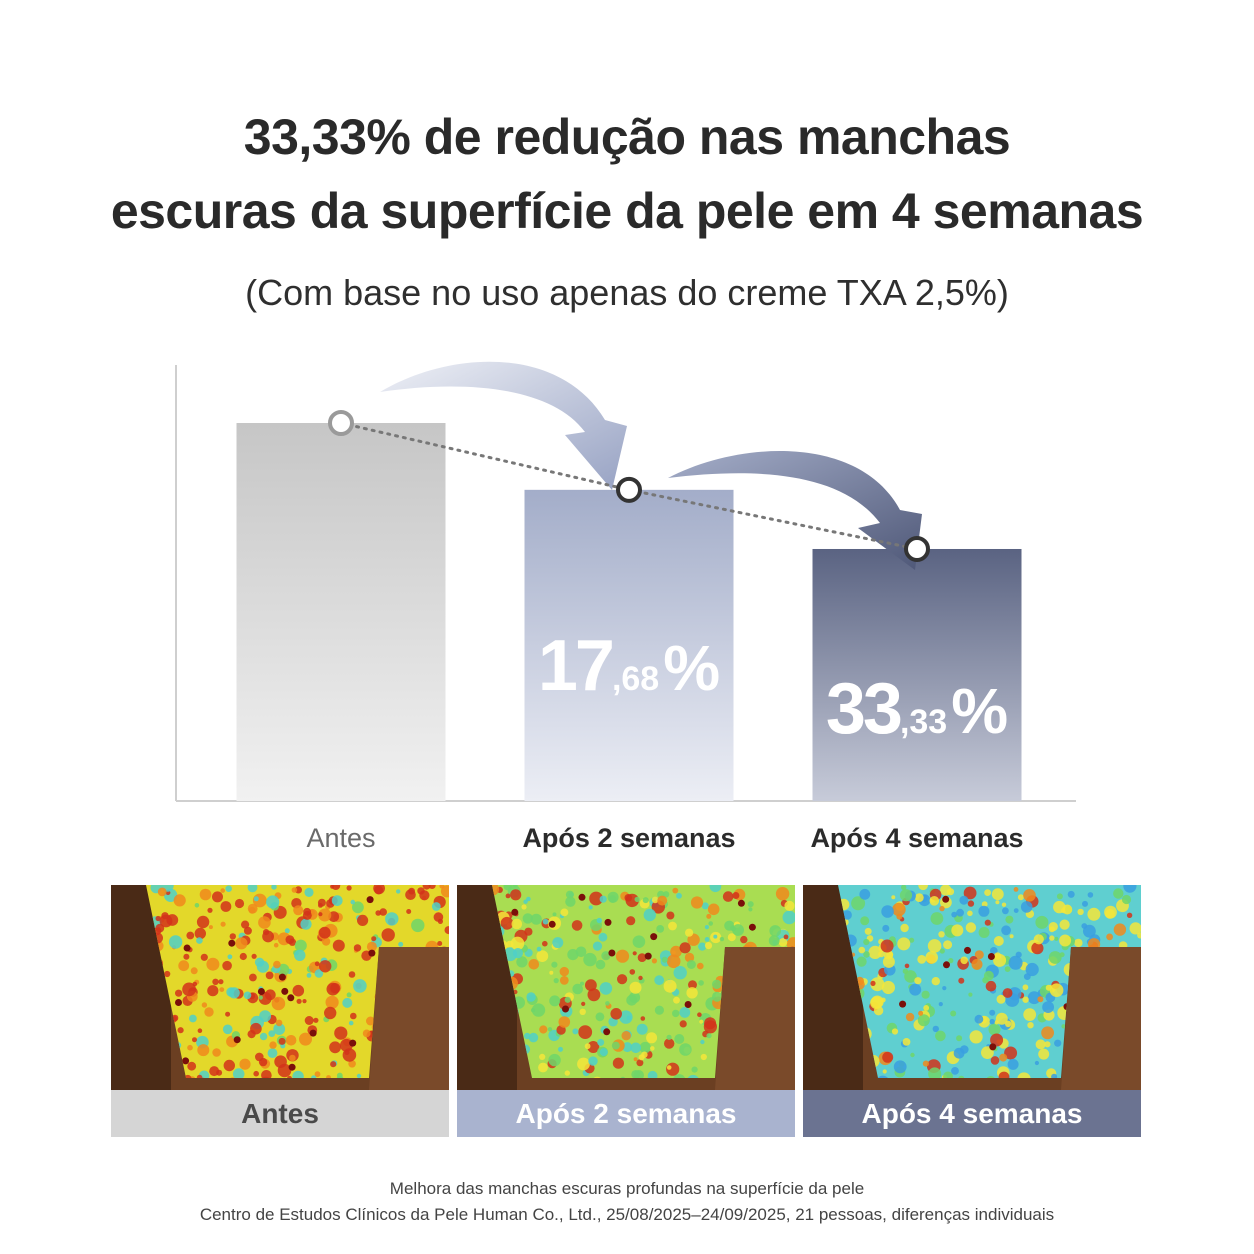 The image size is (1254, 1254). I want to click on photo-caption: Após 4 semanas, so click(972, 1113).